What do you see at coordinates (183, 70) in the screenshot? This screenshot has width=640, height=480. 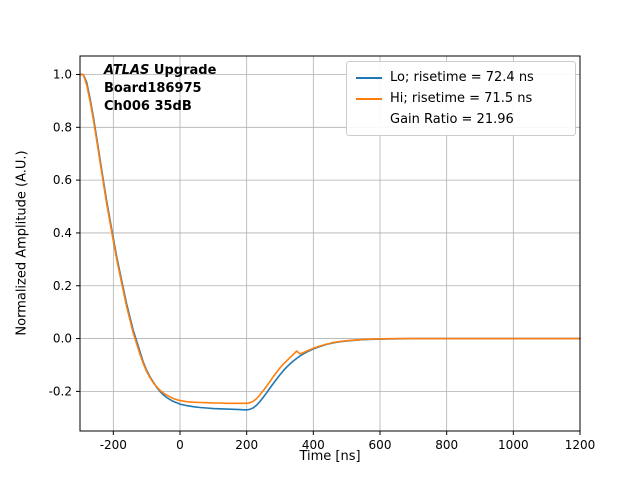 I see `annotation-upgrade: Upgrade` at bounding box center [183, 70].